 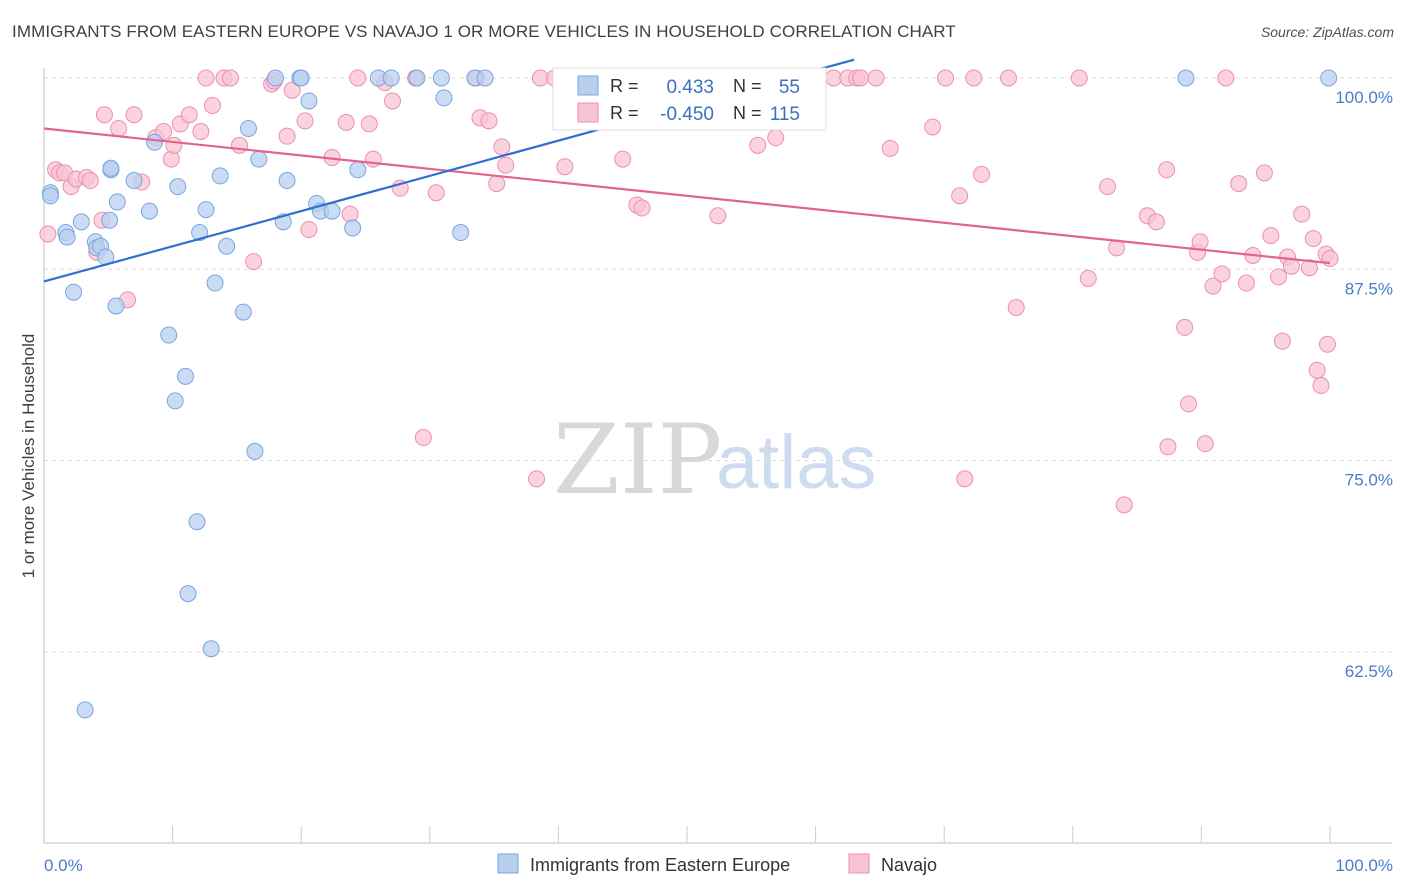 I want to click on x-tick-label-0: 0.0%, so click(x=63, y=865).